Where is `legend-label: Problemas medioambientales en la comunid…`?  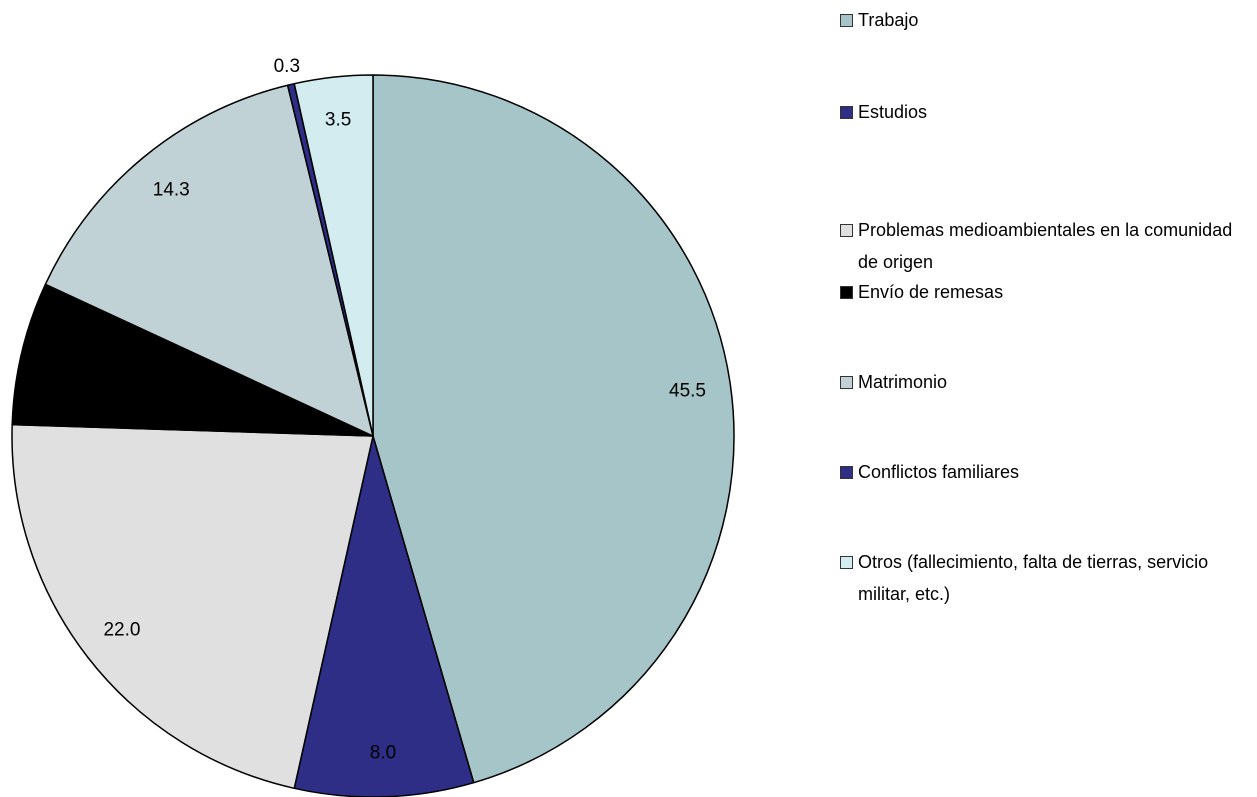 legend-label: Problemas medioambientales en la comunid… is located at coordinates (1045, 246).